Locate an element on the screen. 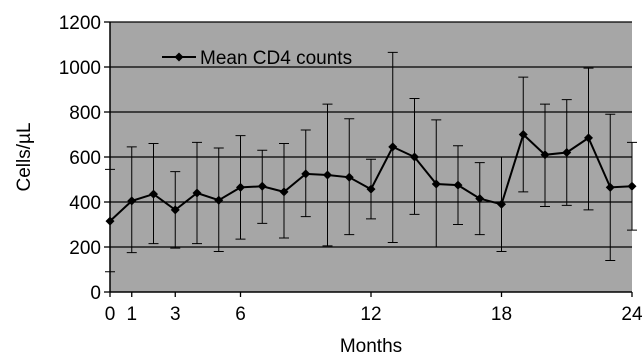  x-tick-label-24: 24 is located at coordinates (632, 314).